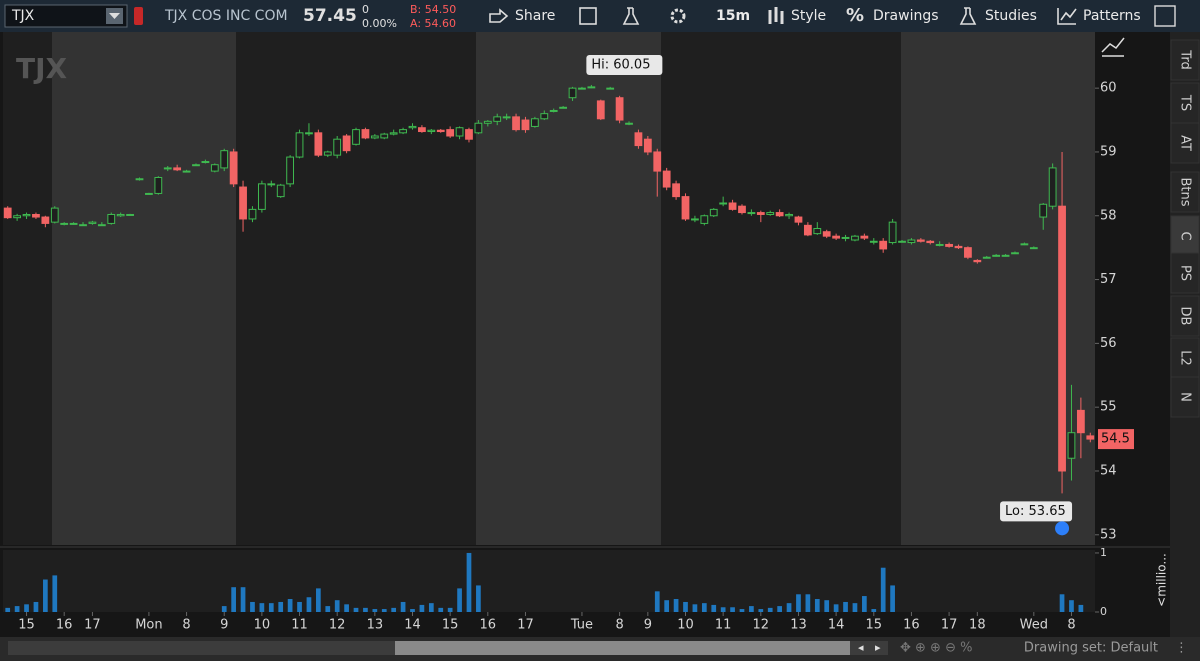 Image resolution: width=1200 pixels, height=661 pixels. Describe the element at coordinates (861, 647) in the screenshot. I see `scroll-left: ◂` at that location.